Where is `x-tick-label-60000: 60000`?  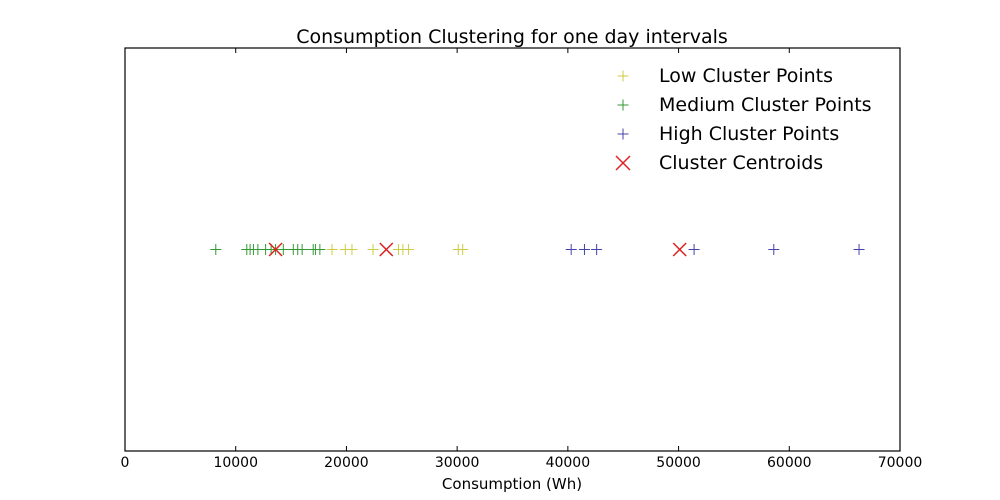
x-tick-label-60000: 60000 is located at coordinates (789, 463).